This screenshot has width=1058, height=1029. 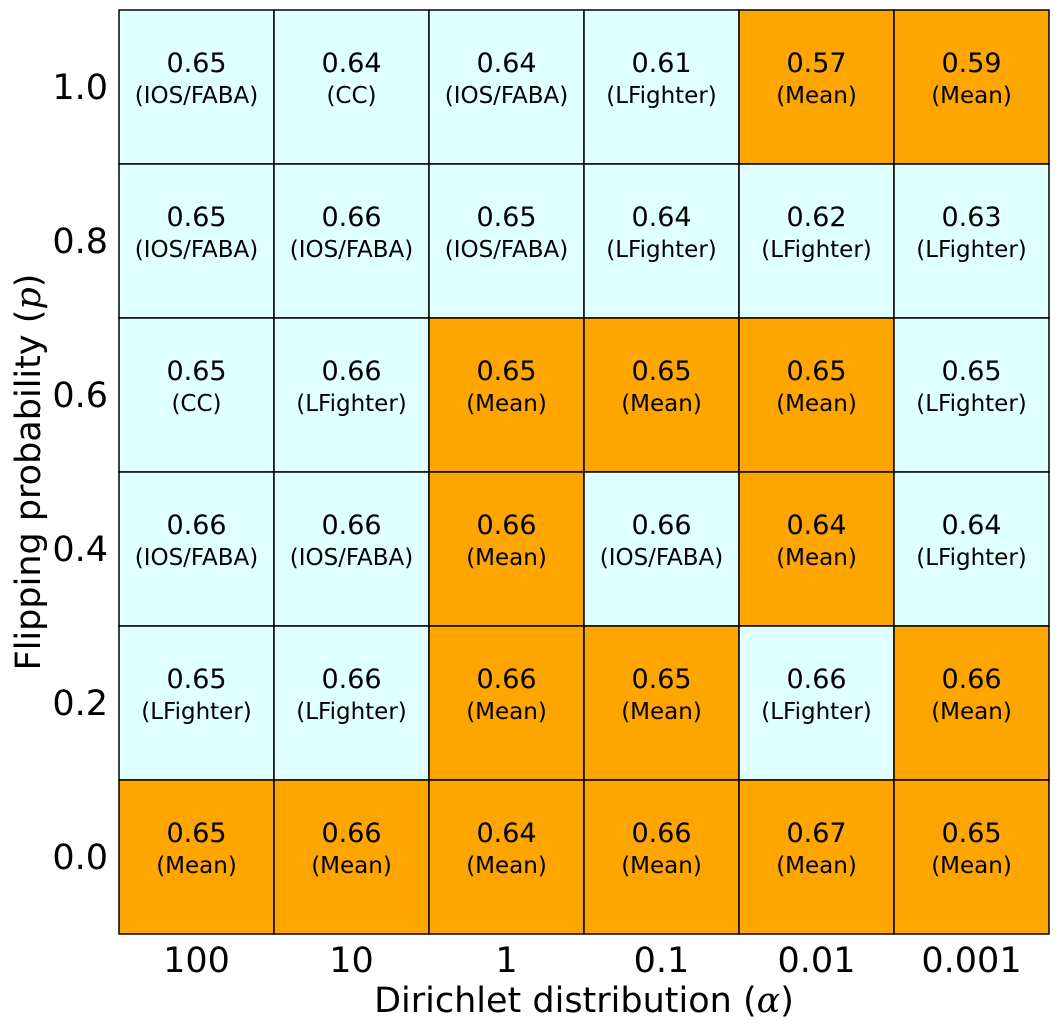 I want to click on y-tick-labels: 1.0 0.8 0.6 0.4 0.2 0.0, so click(x=80, y=473).